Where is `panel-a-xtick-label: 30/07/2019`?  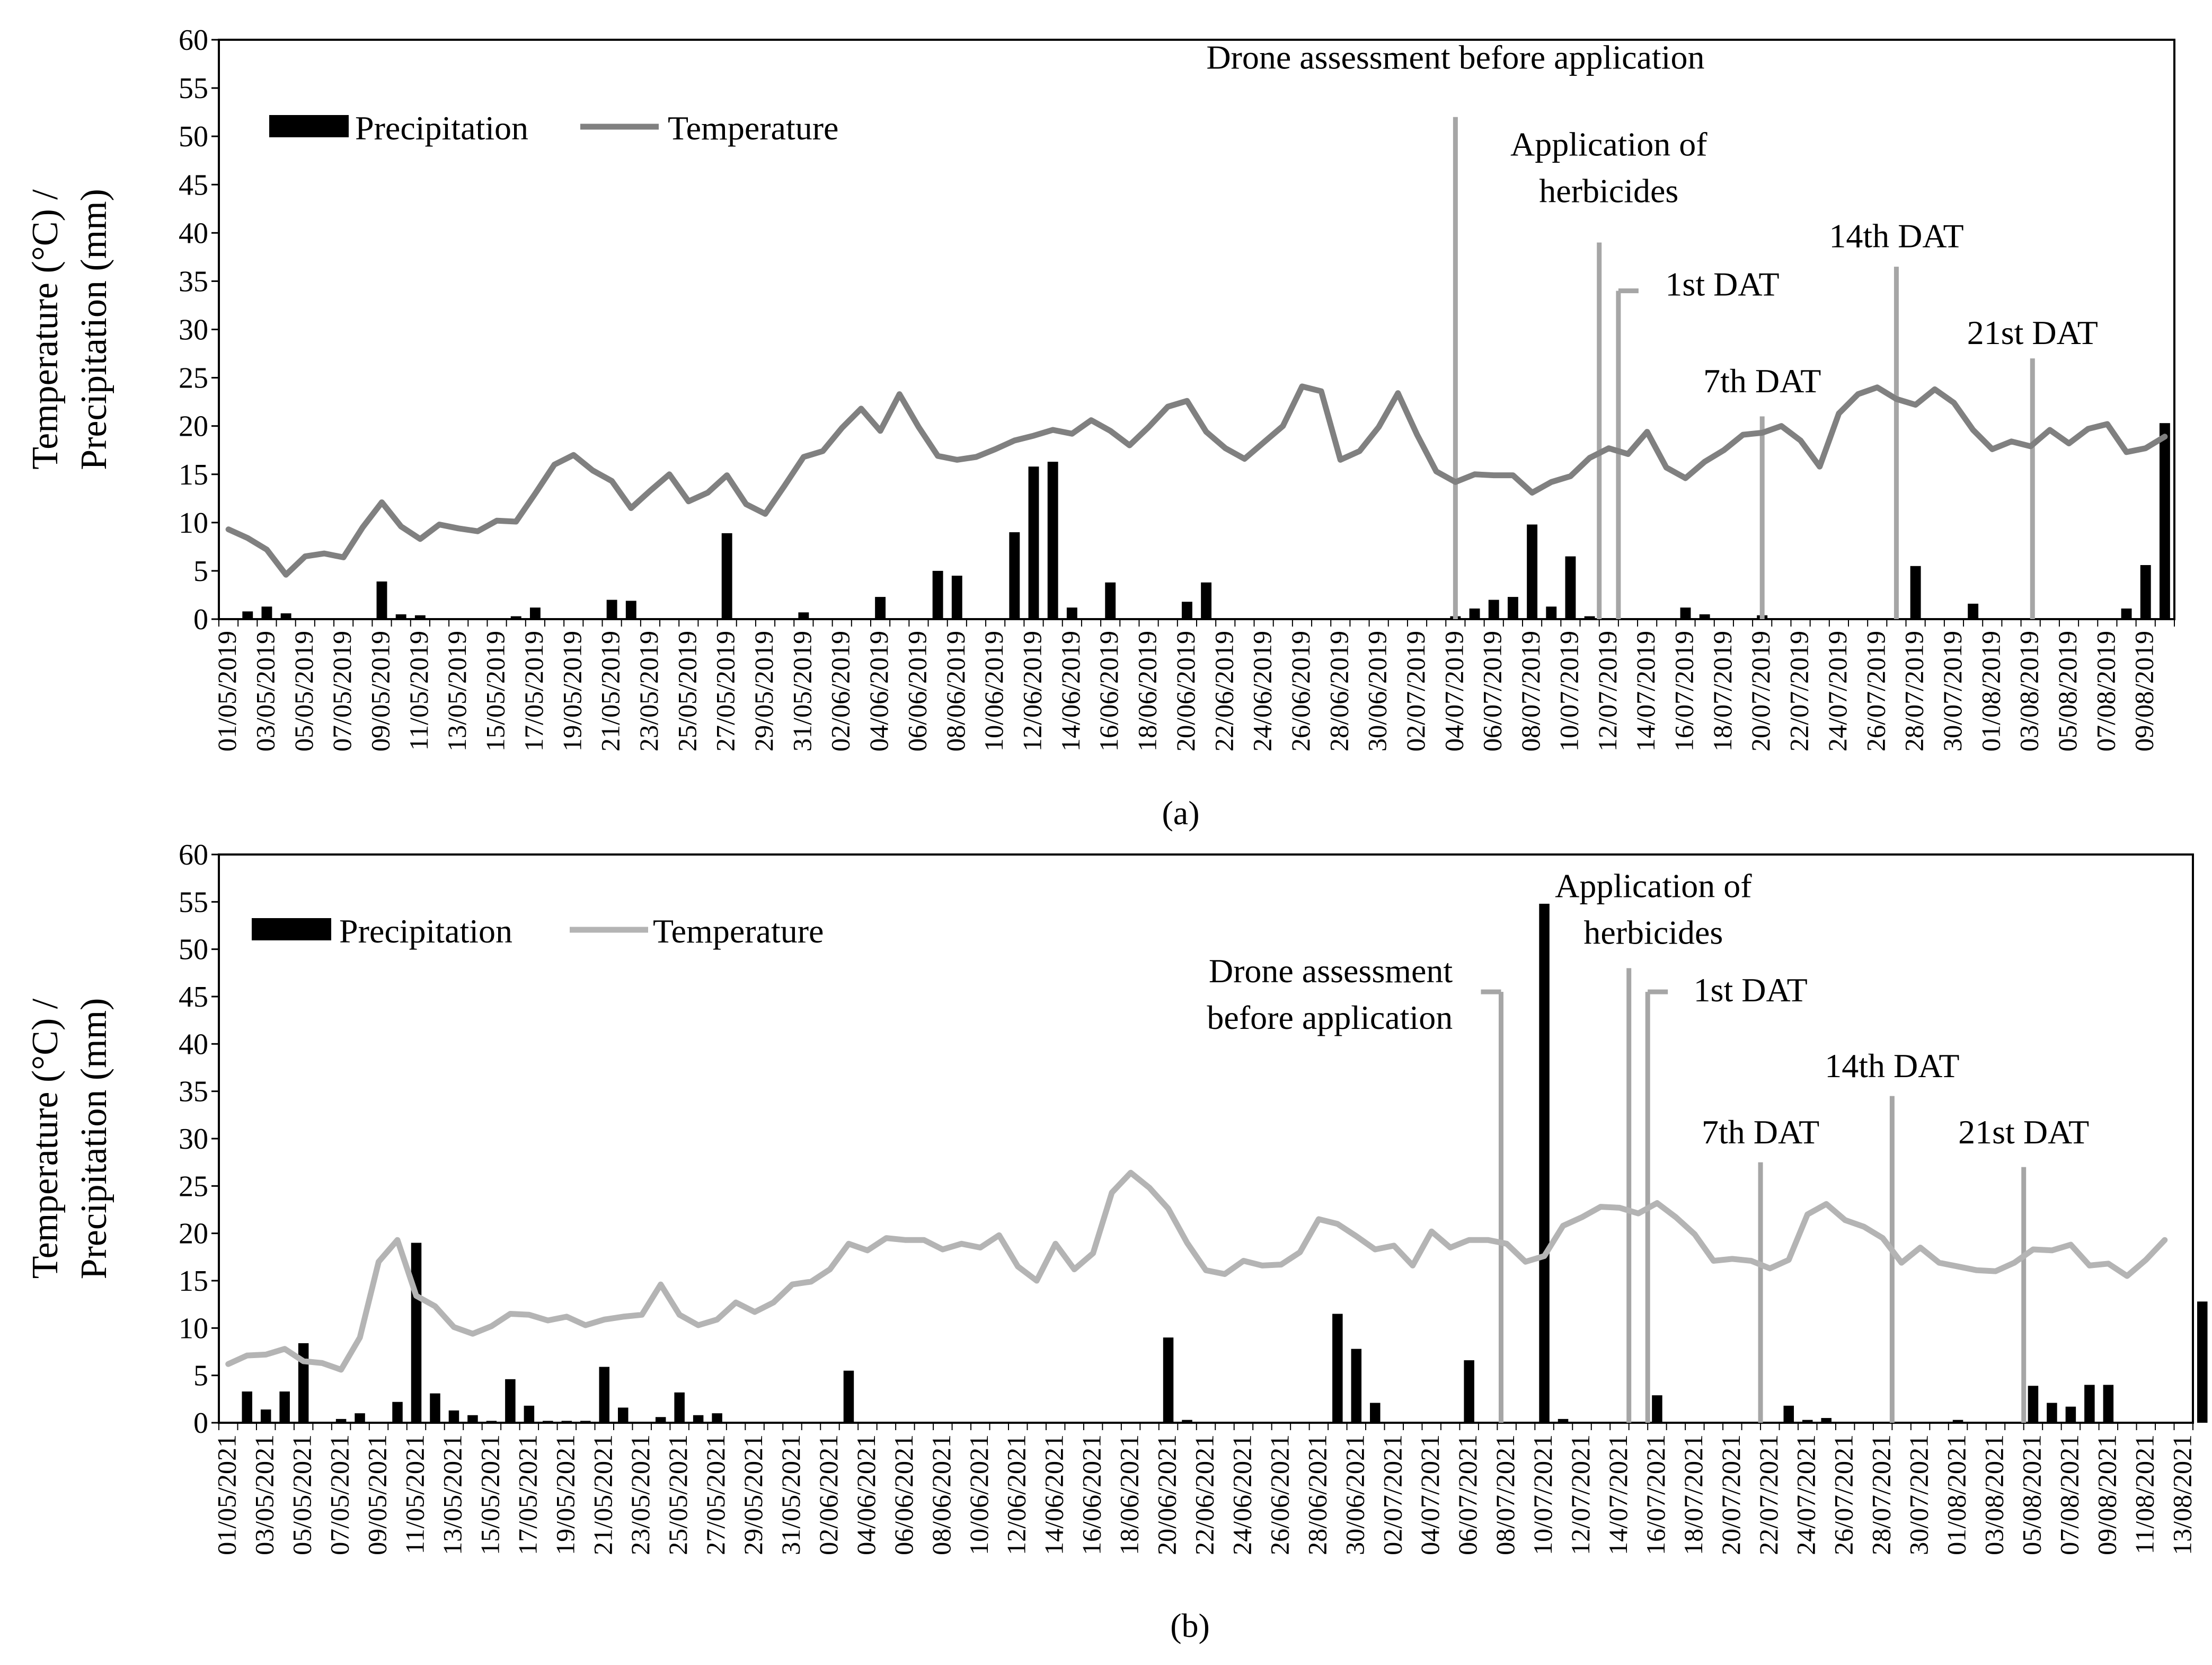
panel-a-xtick-label: 30/07/2019 is located at coordinates (1952, 691).